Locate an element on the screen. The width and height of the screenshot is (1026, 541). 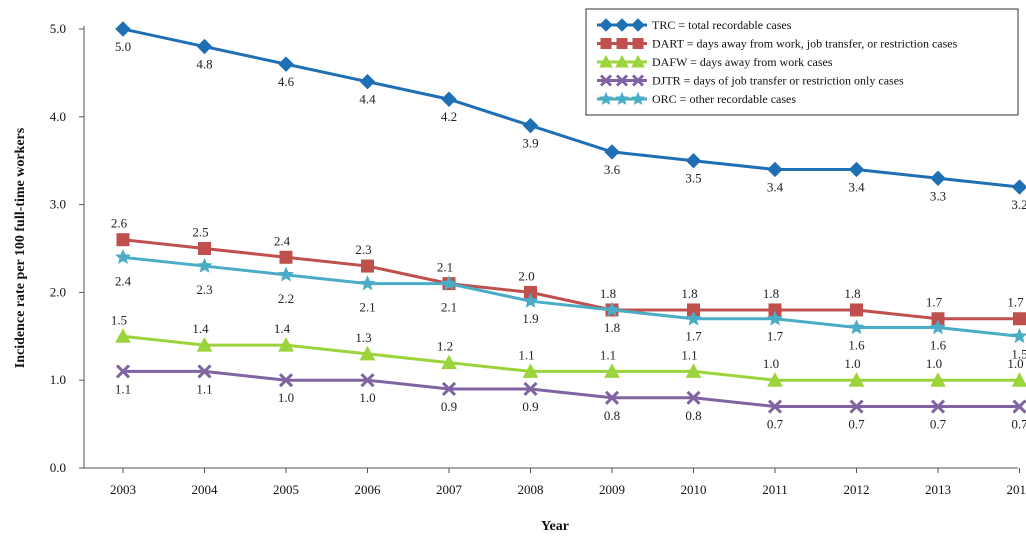
data-label: 2.0 is located at coordinates (526, 275).